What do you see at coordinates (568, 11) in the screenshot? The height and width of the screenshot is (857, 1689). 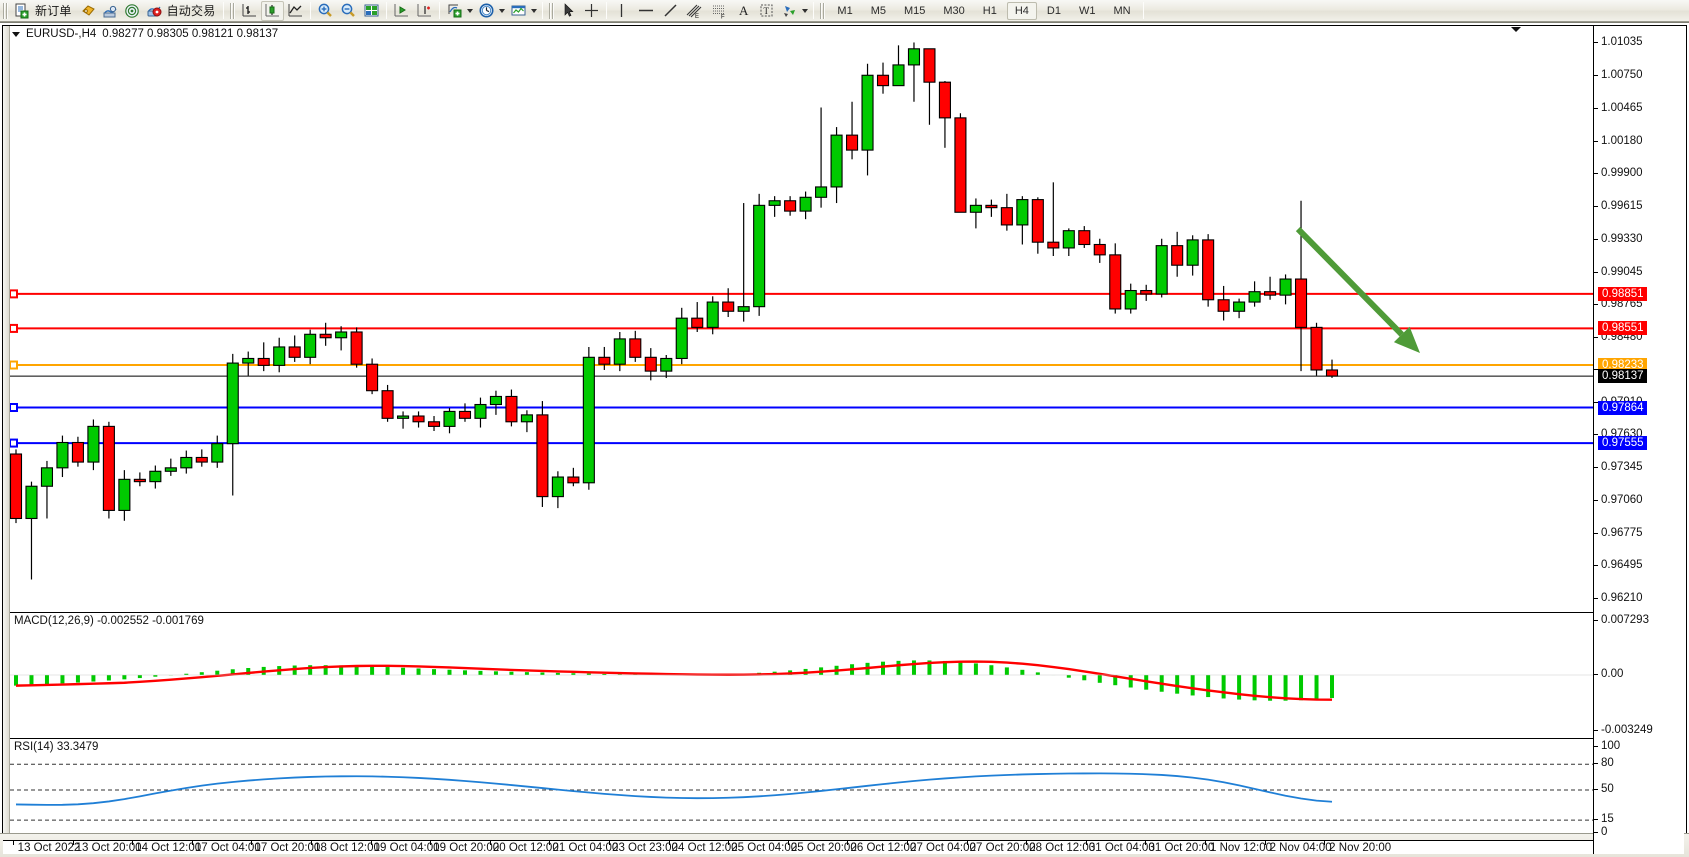 I see `cursor-icon` at bounding box center [568, 11].